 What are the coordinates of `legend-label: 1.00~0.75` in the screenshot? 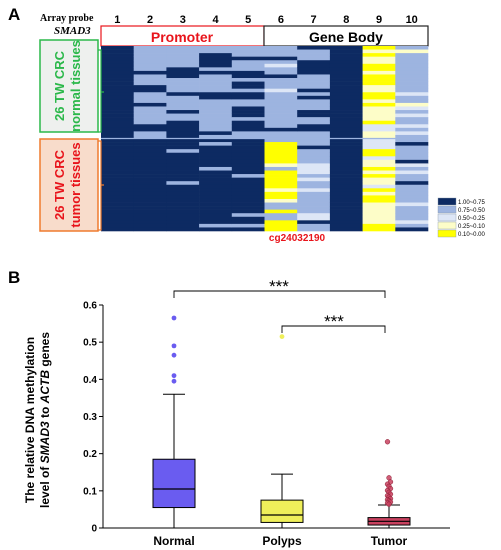 It's located at (472, 203).